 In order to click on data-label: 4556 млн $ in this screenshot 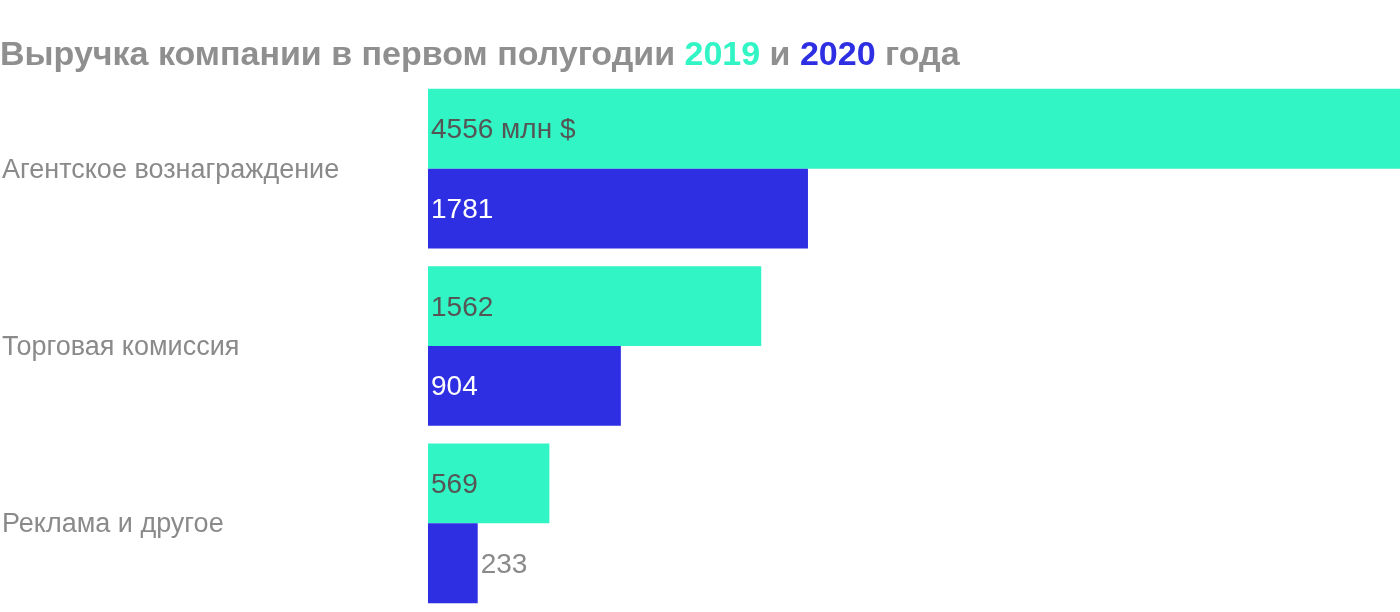, I will do `click(503, 129)`.